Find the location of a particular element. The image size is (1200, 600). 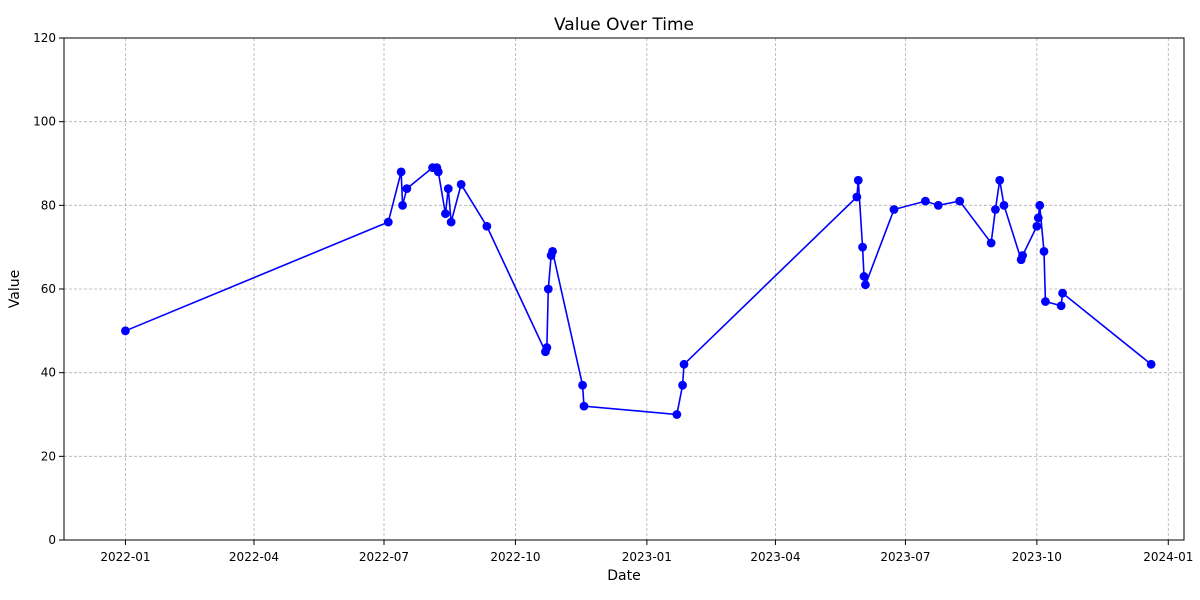

y-tick-label: 120 is located at coordinates (44, 38).